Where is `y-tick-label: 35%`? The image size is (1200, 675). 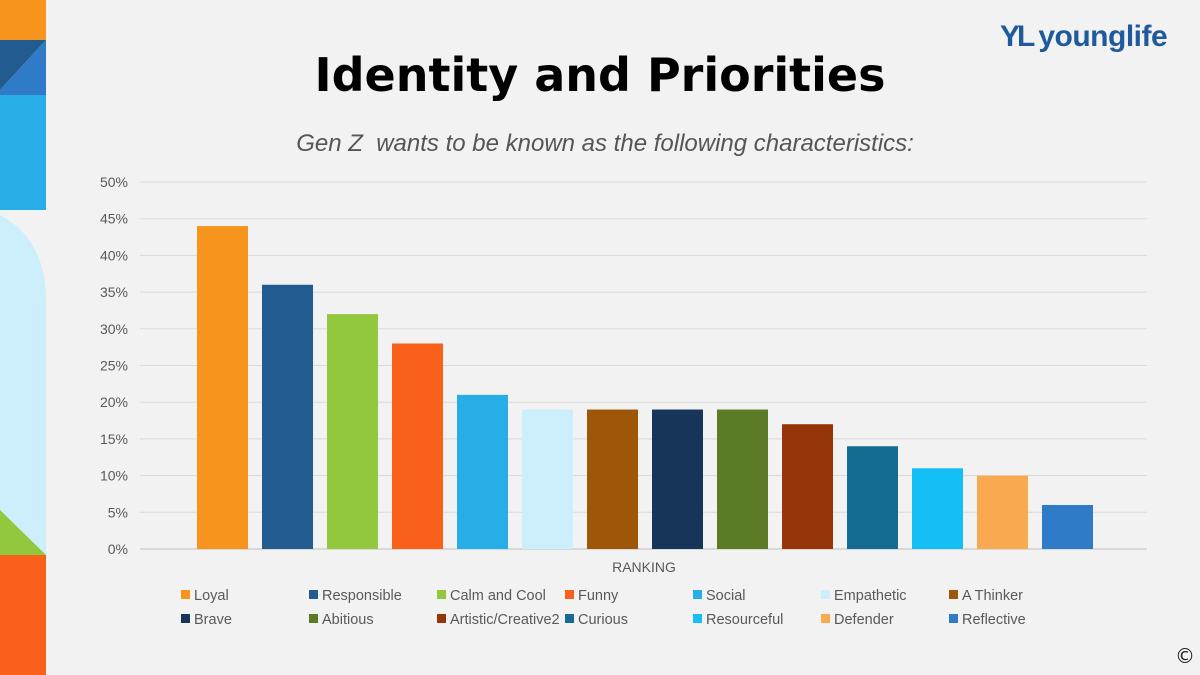
y-tick-label: 35% is located at coordinates (114, 292).